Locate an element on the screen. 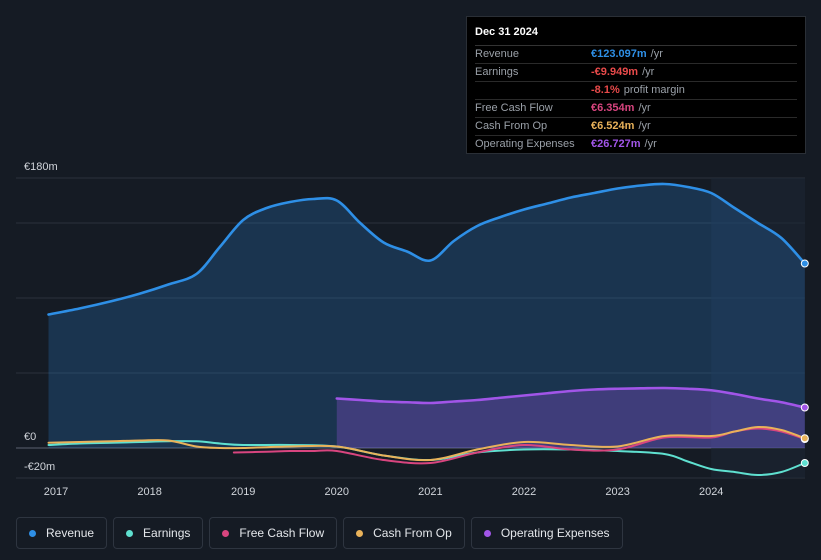 This screenshot has height=560, width=821. revenue-dot-icon is located at coordinates (32, 533).